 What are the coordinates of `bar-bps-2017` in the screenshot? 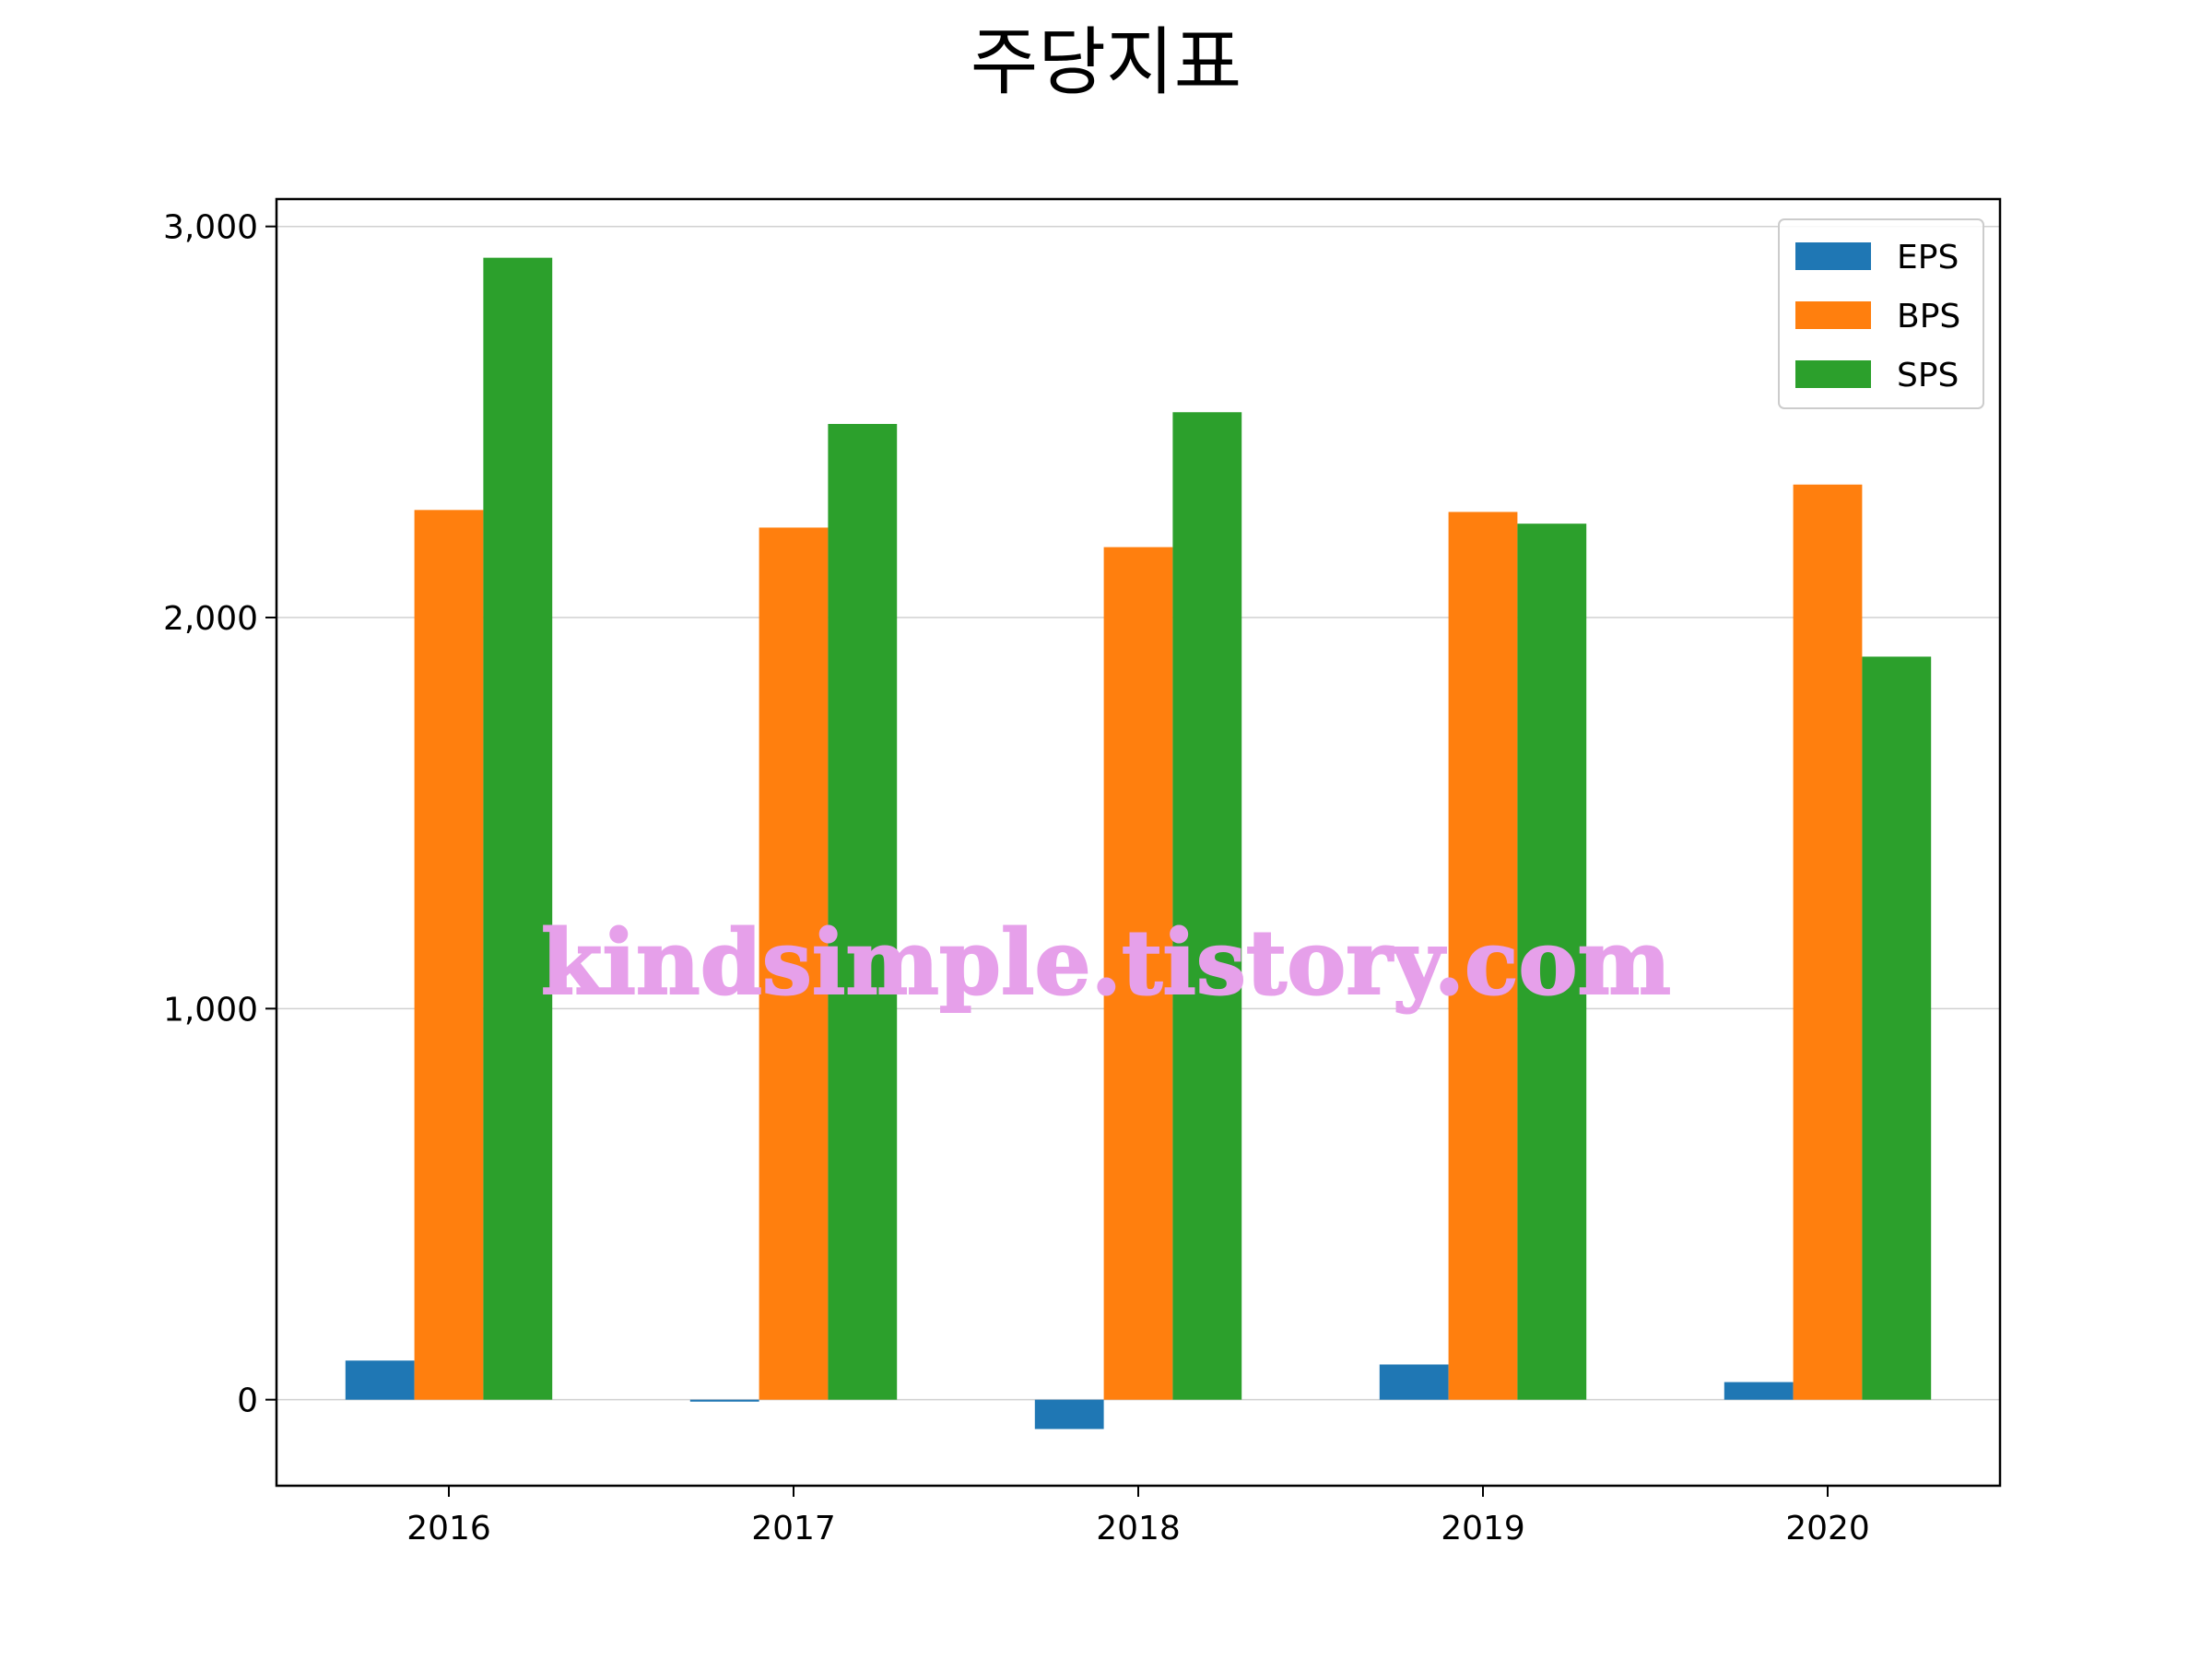 It's located at (794, 963).